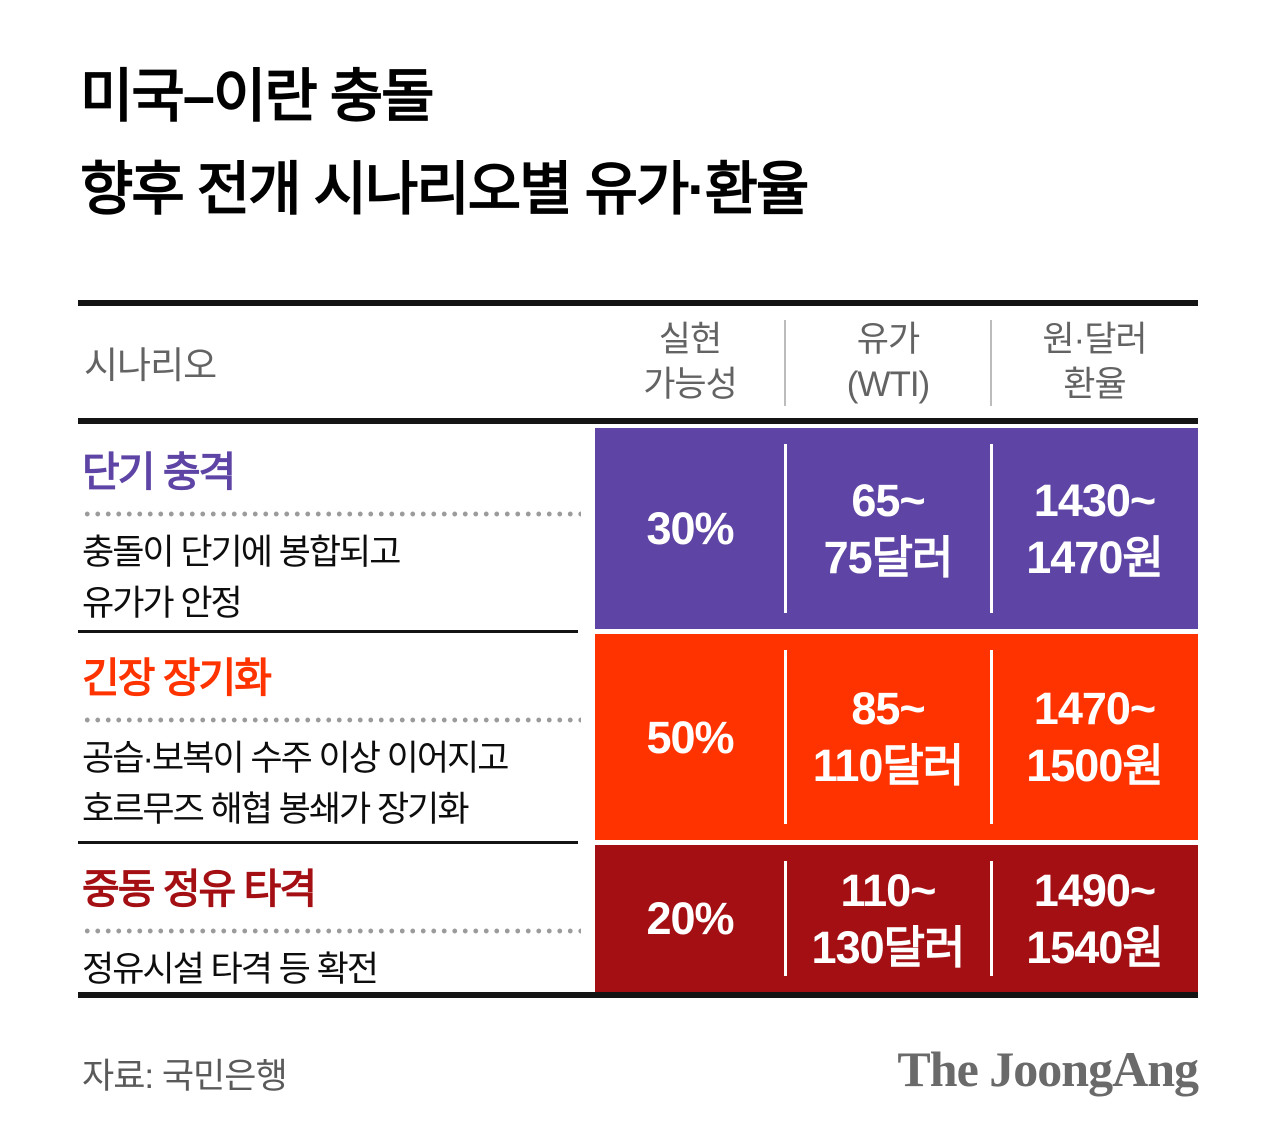 The image size is (1280, 1147). What do you see at coordinates (336, 528) in the screenshot?
I see `scenario-cell: 단기 충격 충돌이 단기에 봉합되고 유가가 안정` at bounding box center [336, 528].